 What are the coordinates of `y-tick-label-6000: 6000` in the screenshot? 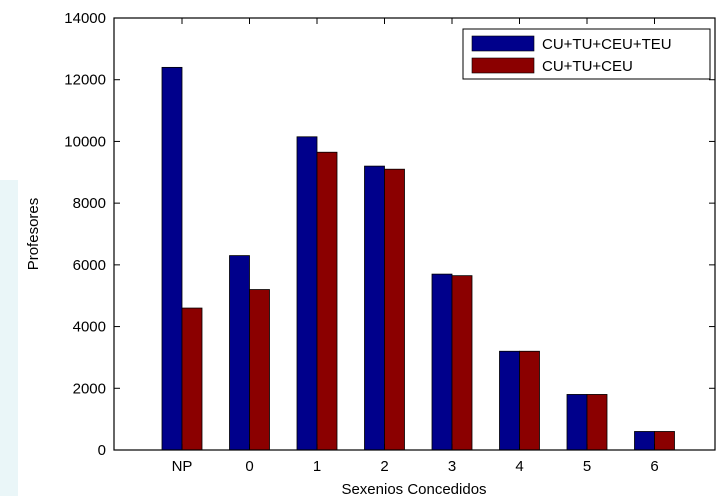 It's located at (89, 265).